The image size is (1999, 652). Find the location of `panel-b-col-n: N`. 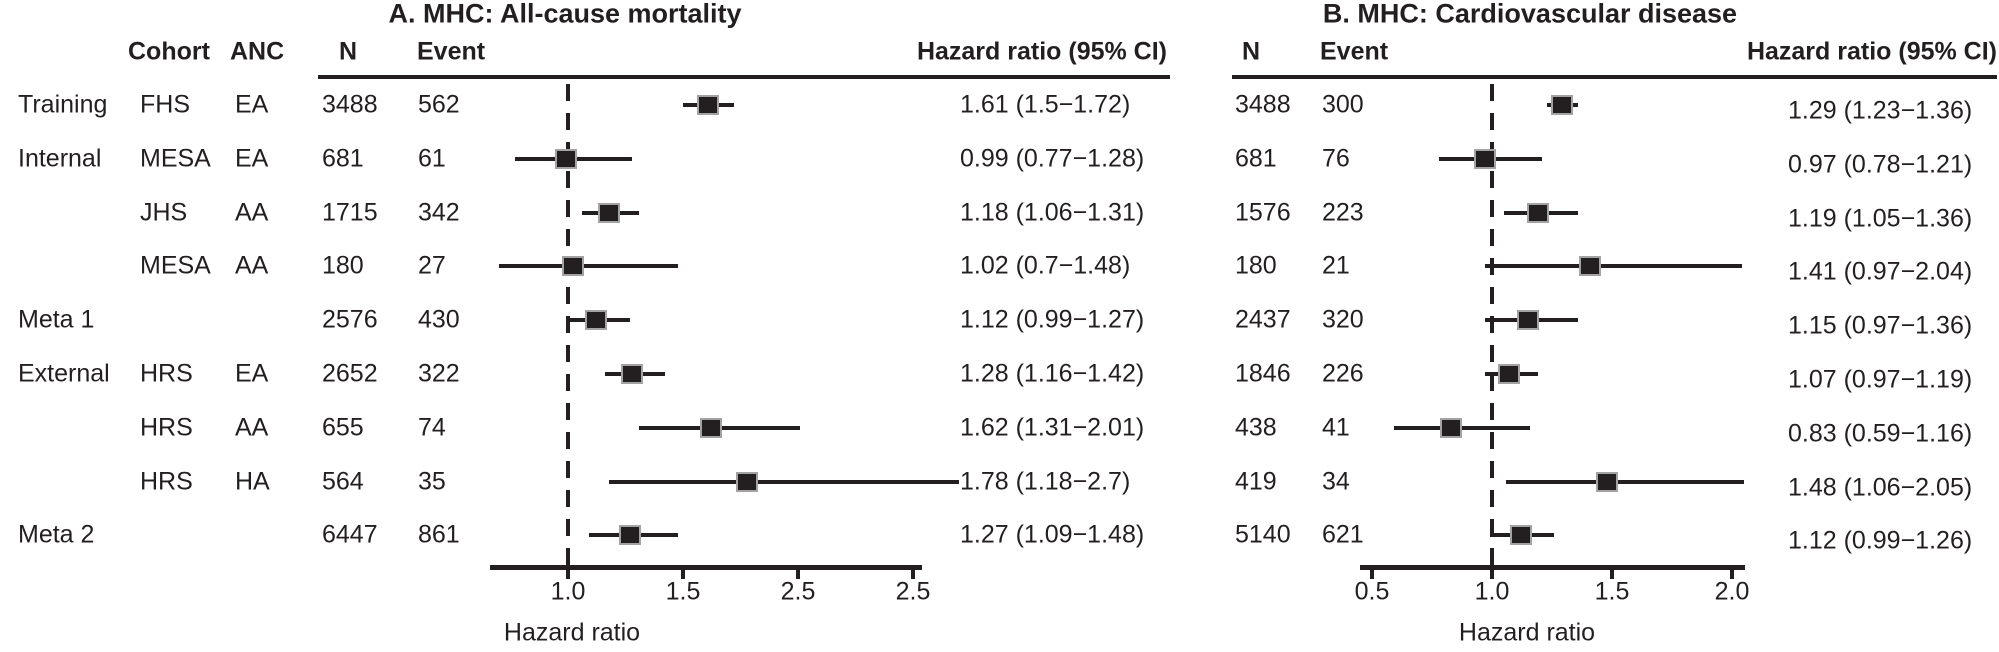

panel-b-col-n: N is located at coordinates (1251, 51).